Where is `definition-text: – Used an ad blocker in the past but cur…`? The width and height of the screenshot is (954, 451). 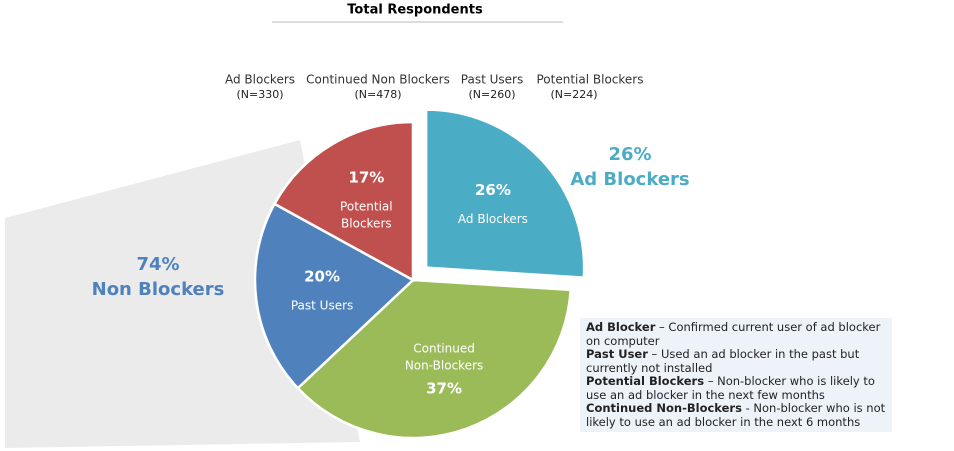 definition-text: – Used an ad blocker in the past but cur… is located at coordinates (723, 361).